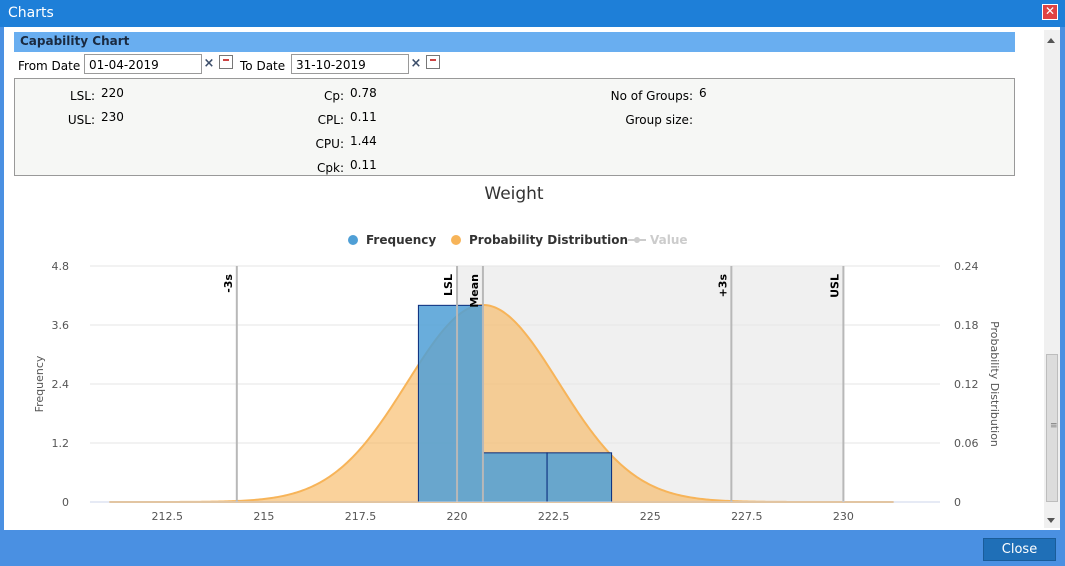 The height and width of the screenshot is (566, 1065). Describe the element at coordinates (61, 384) in the screenshot. I see `y-left-tick-label: 2.4` at that location.